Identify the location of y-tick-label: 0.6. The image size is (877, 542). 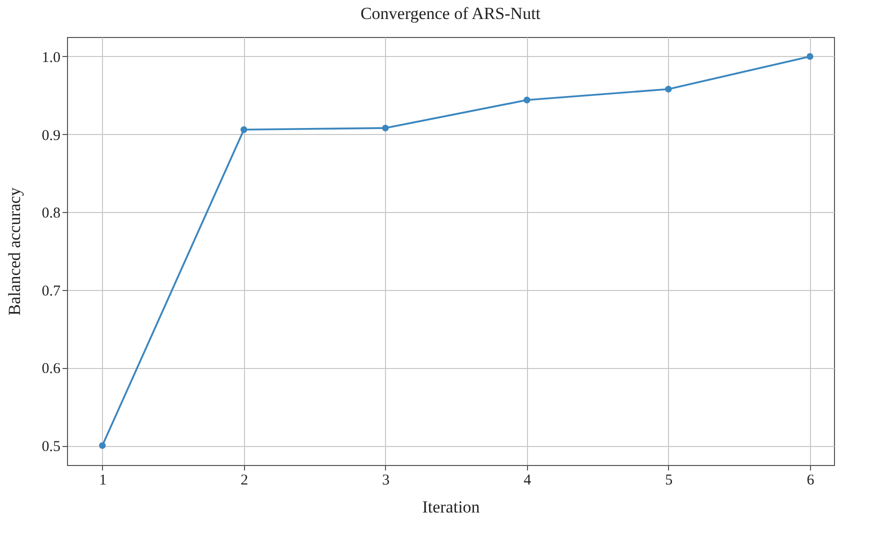
(51, 369).